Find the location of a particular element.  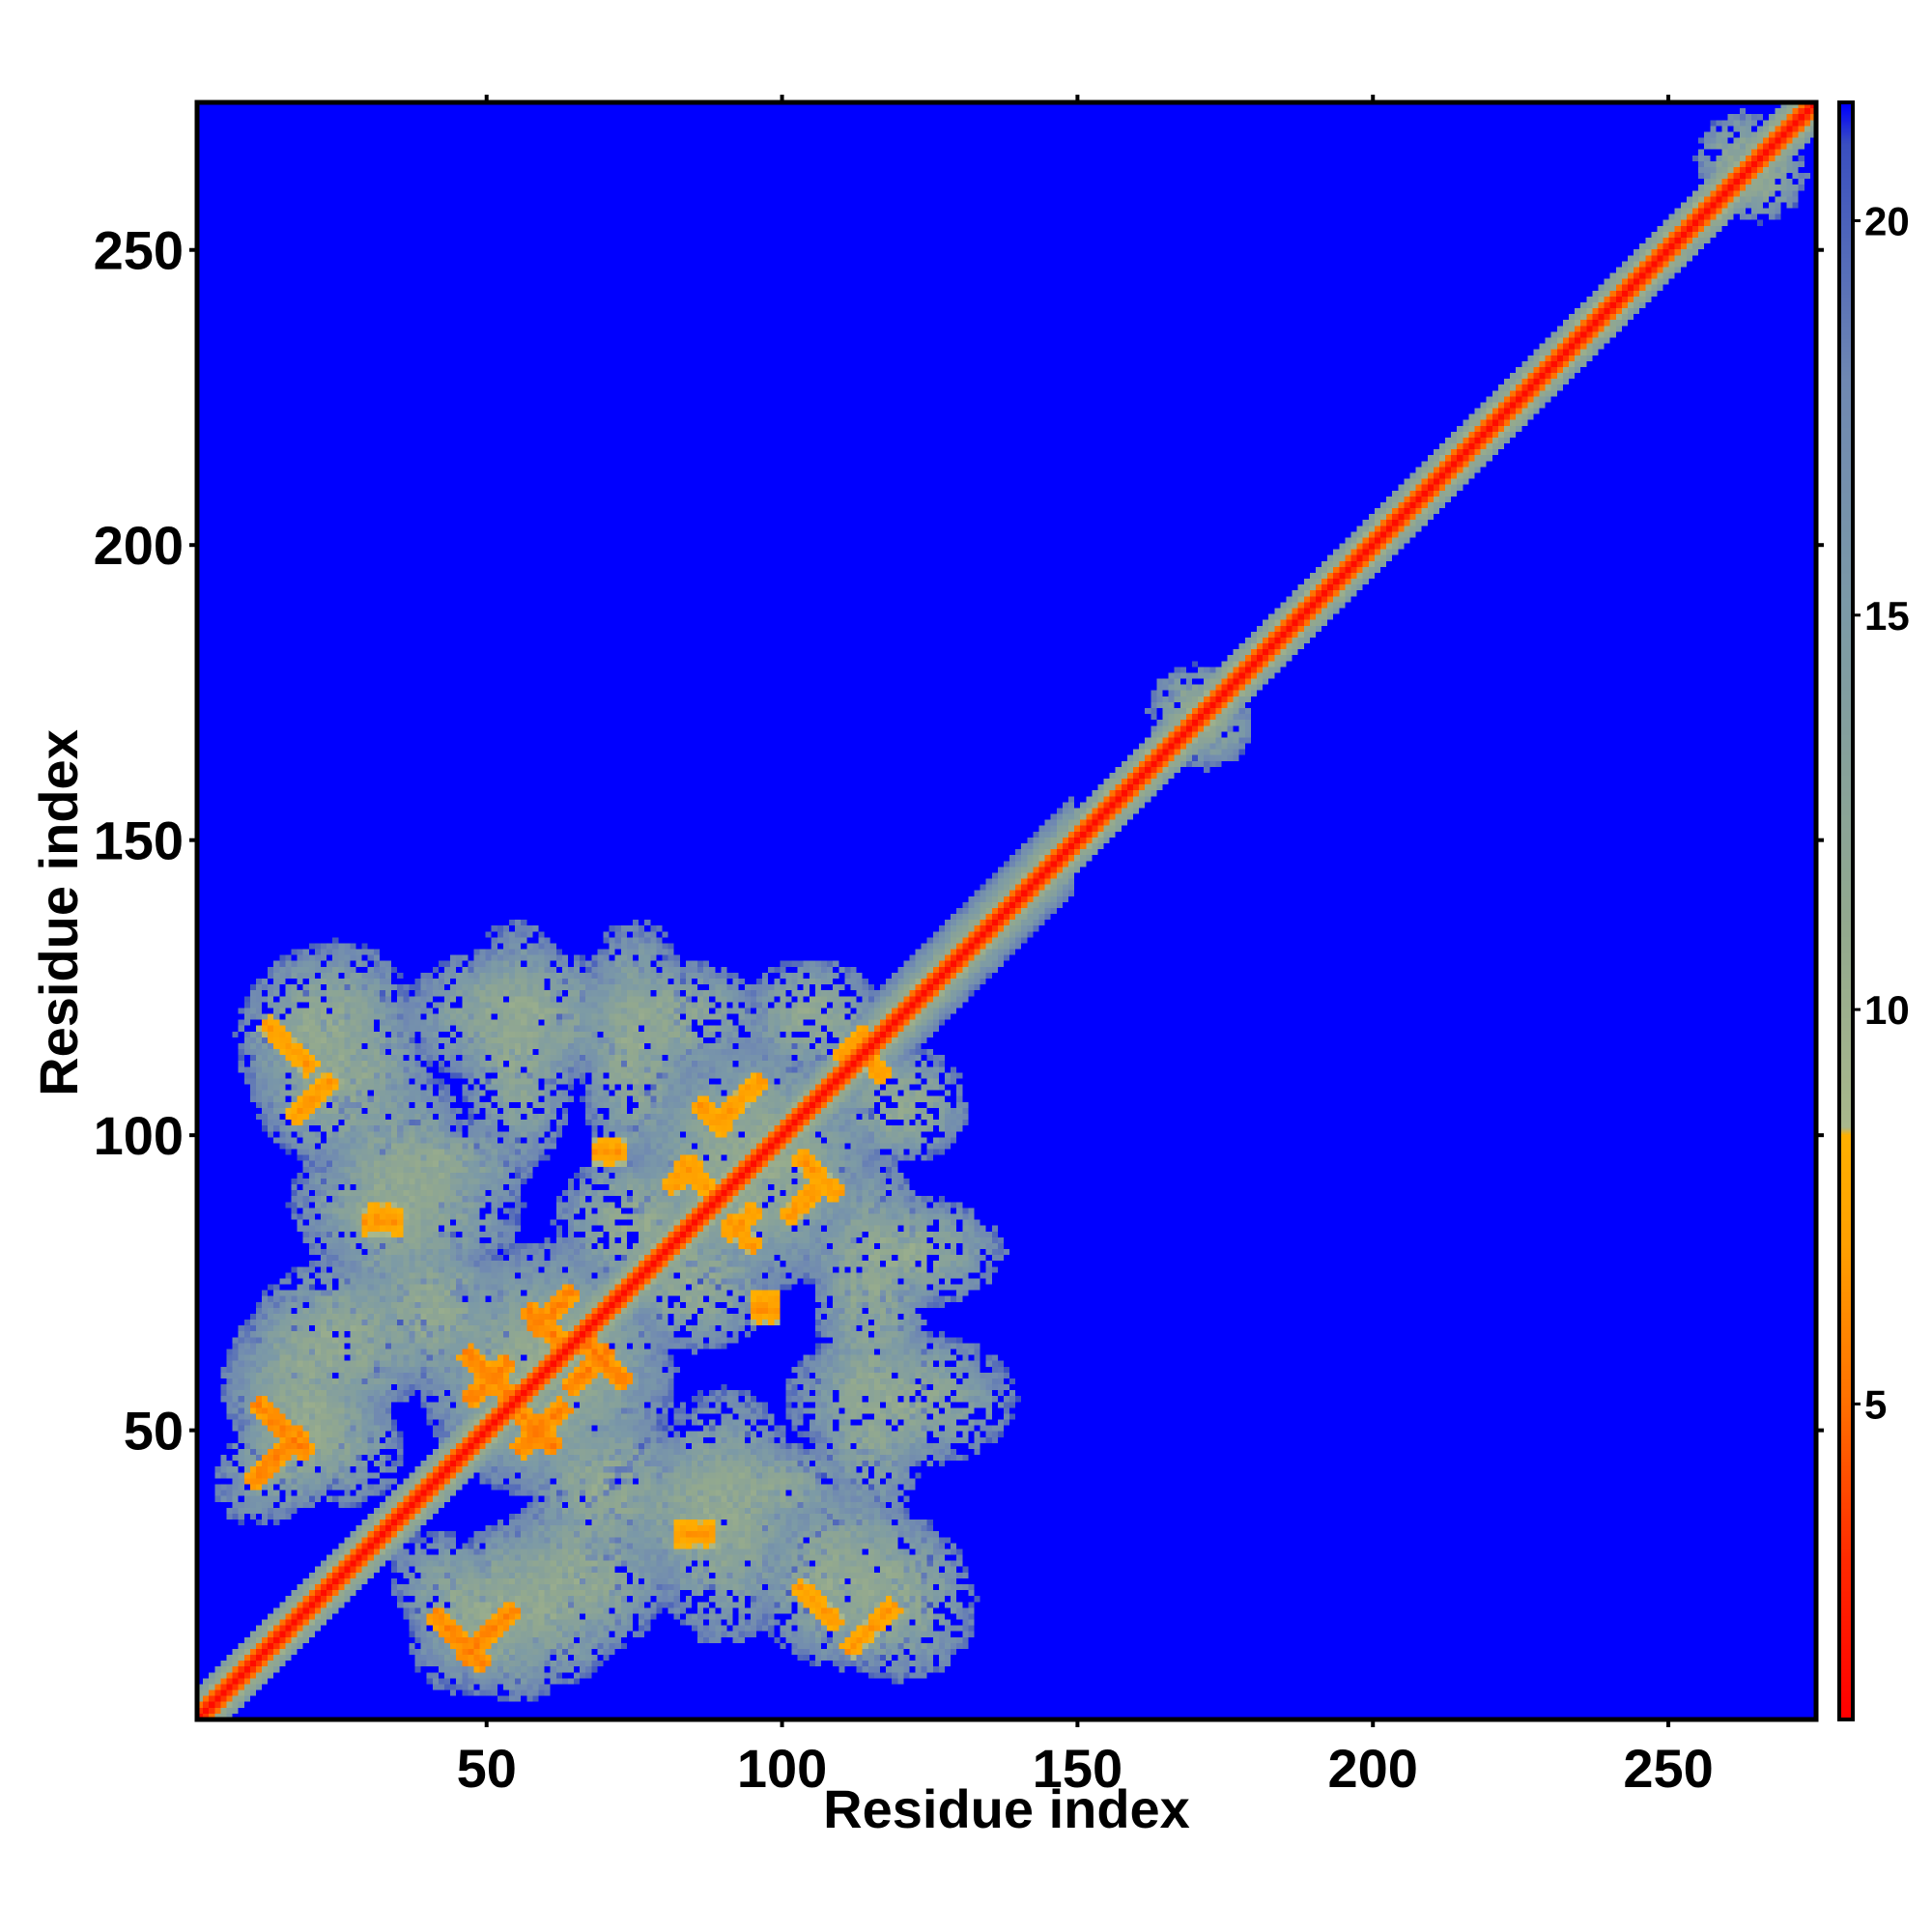

y-tick-label: 250 is located at coordinates (139, 250).